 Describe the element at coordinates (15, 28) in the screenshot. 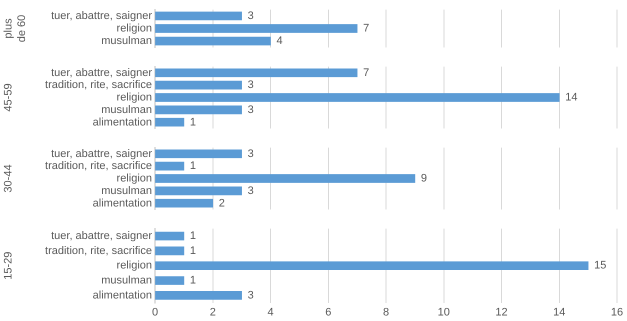

I see `y-axis-title: plus de 60` at that location.